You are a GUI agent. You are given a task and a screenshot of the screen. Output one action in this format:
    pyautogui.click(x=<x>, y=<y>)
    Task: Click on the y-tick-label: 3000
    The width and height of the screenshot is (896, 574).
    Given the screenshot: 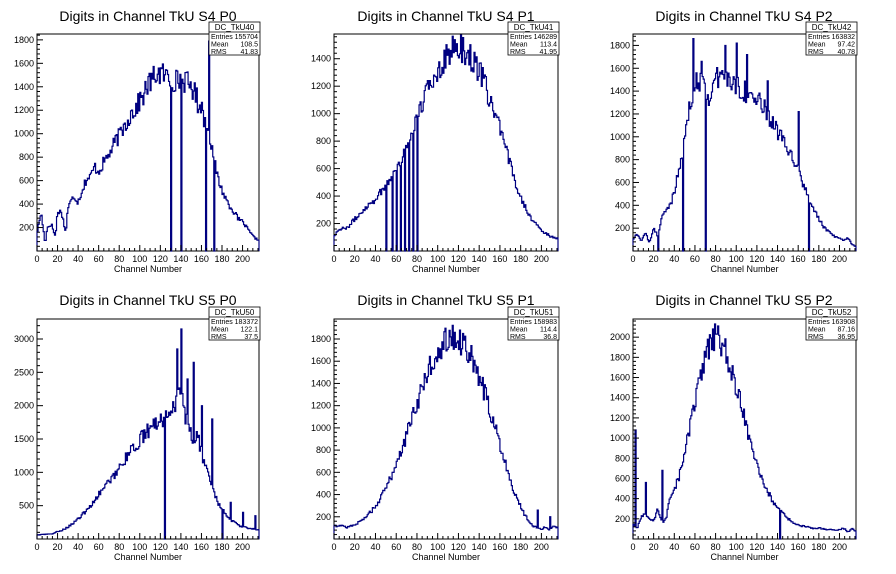 What is the action you would take?
    pyautogui.click(x=24, y=339)
    